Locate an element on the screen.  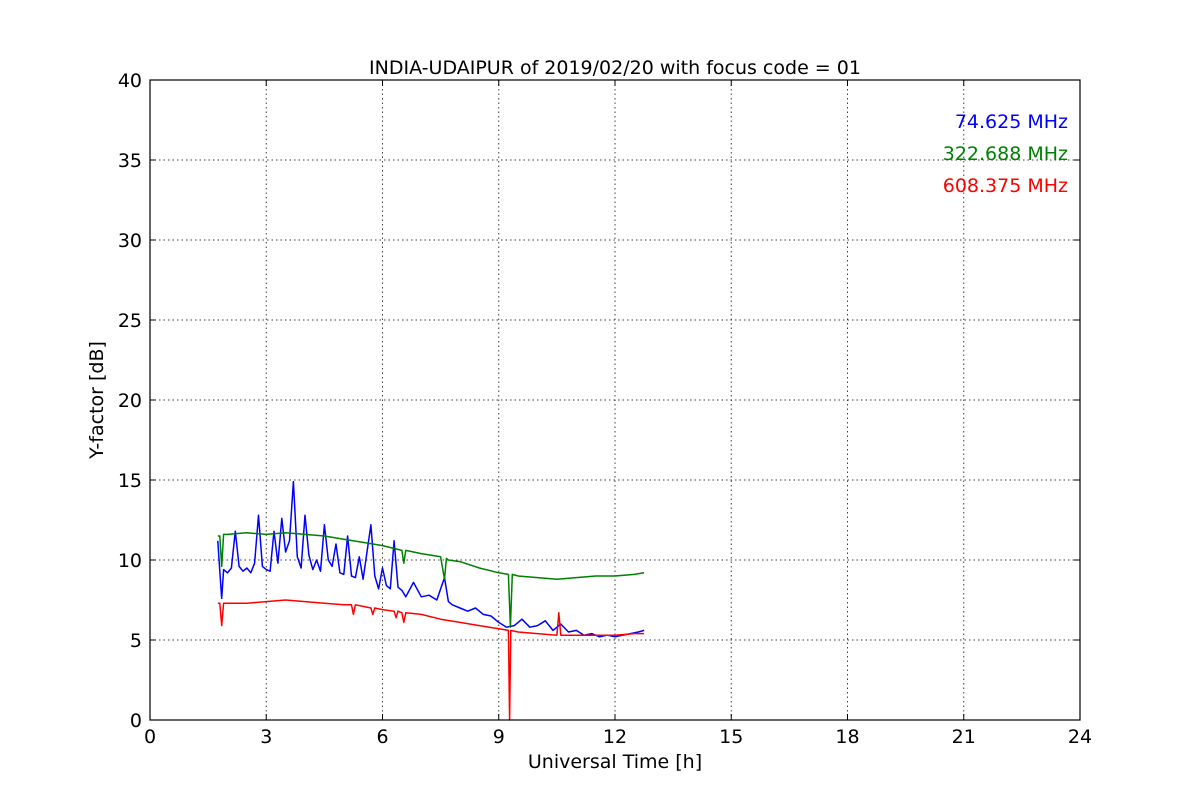
legend-entry-2: 608.375 MHz is located at coordinates (1005, 186).